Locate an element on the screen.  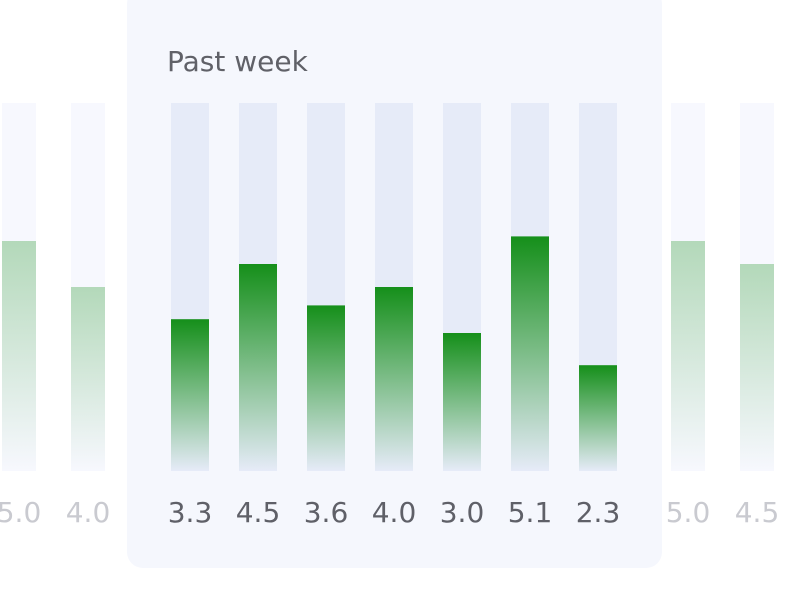
value-label: 3.6 is located at coordinates (326, 512).